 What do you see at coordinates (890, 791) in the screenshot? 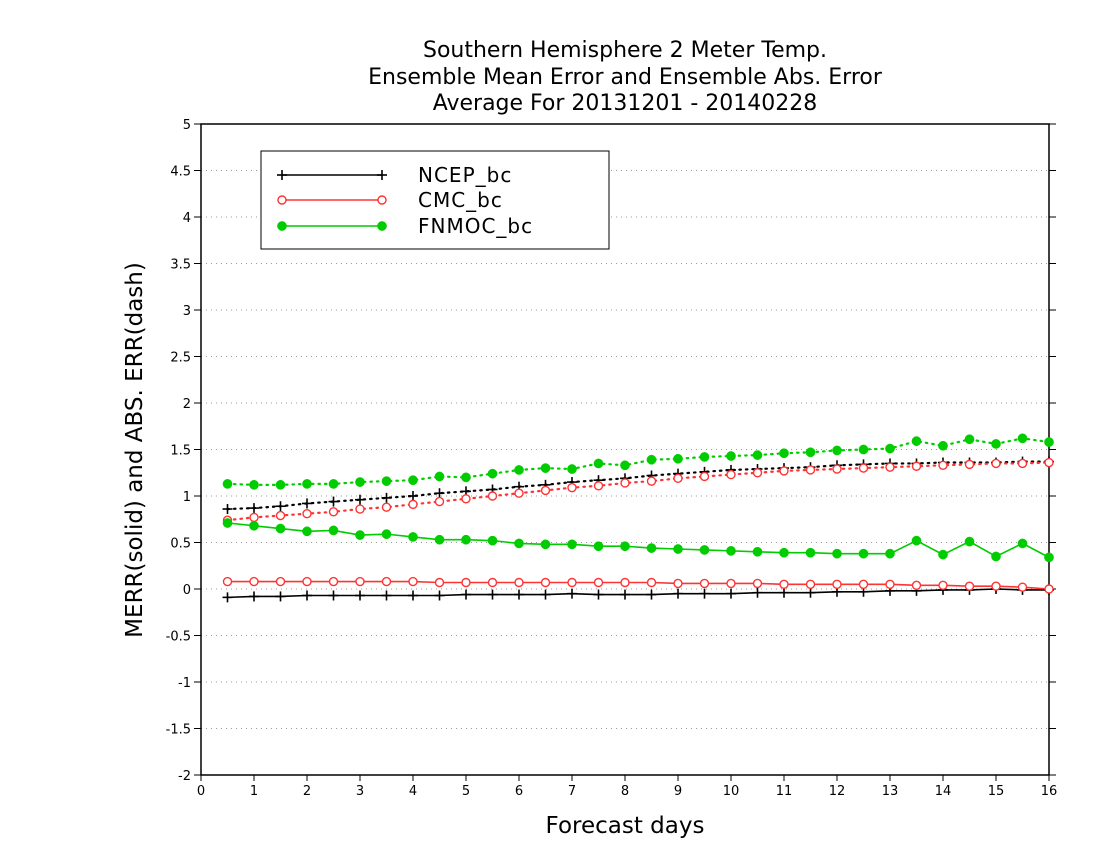
I see `x-tick-label: 13` at bounding box center [890, 791].